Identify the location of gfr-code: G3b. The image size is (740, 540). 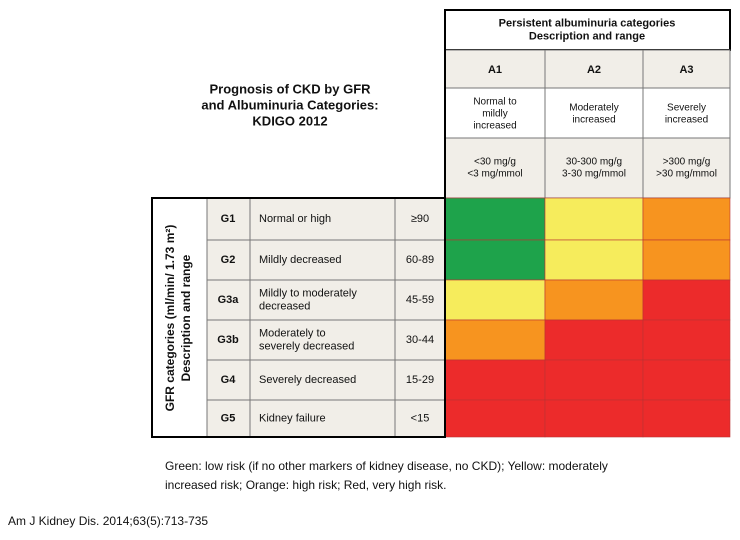
(228, 340).